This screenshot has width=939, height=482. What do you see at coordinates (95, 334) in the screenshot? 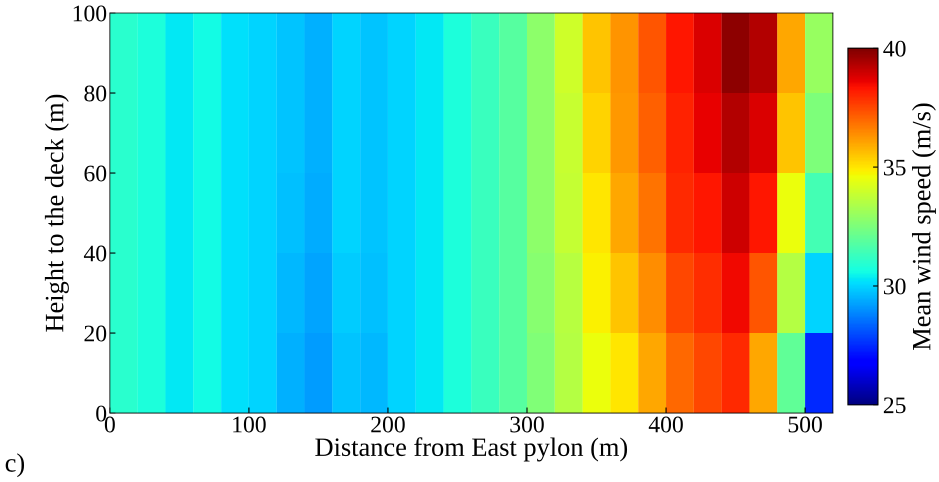
I see `y-tick-label: 20` at bounding box center [95, 334].